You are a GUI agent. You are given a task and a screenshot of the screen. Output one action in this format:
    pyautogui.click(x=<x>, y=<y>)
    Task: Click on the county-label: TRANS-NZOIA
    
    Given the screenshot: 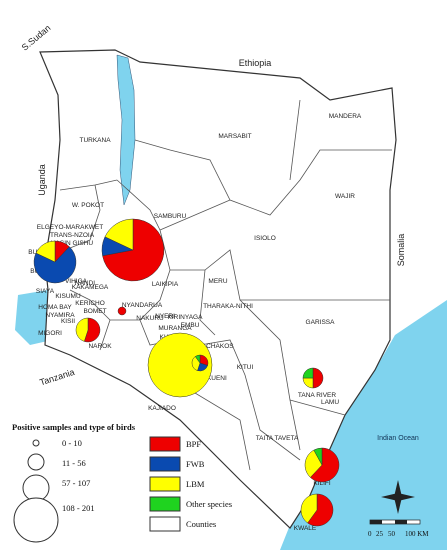 What is the action you would take?
    pyautogui.click(x=72, y=235)
    